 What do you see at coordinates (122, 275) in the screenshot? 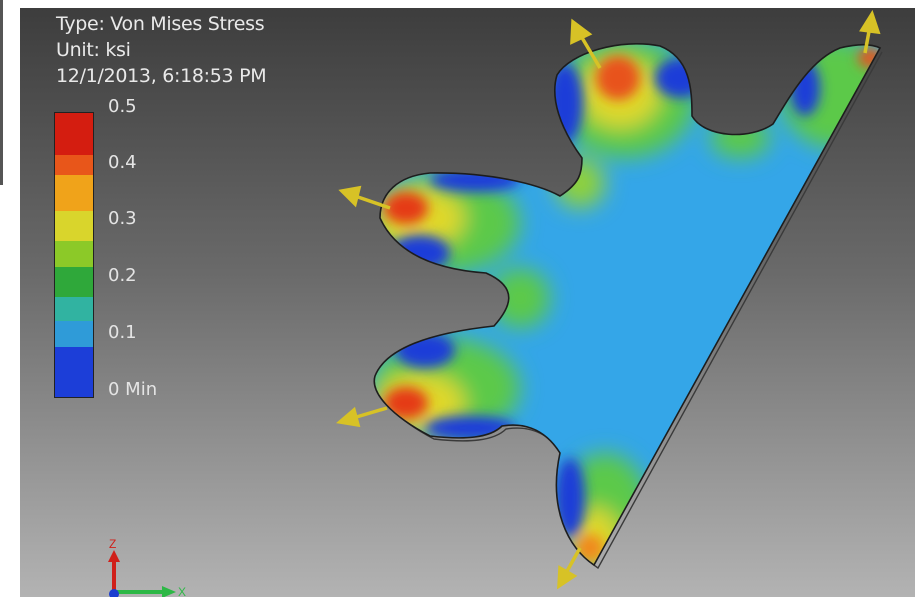
I see `legend-tick-0-2: 0.2` at bounding box center [122, 275].